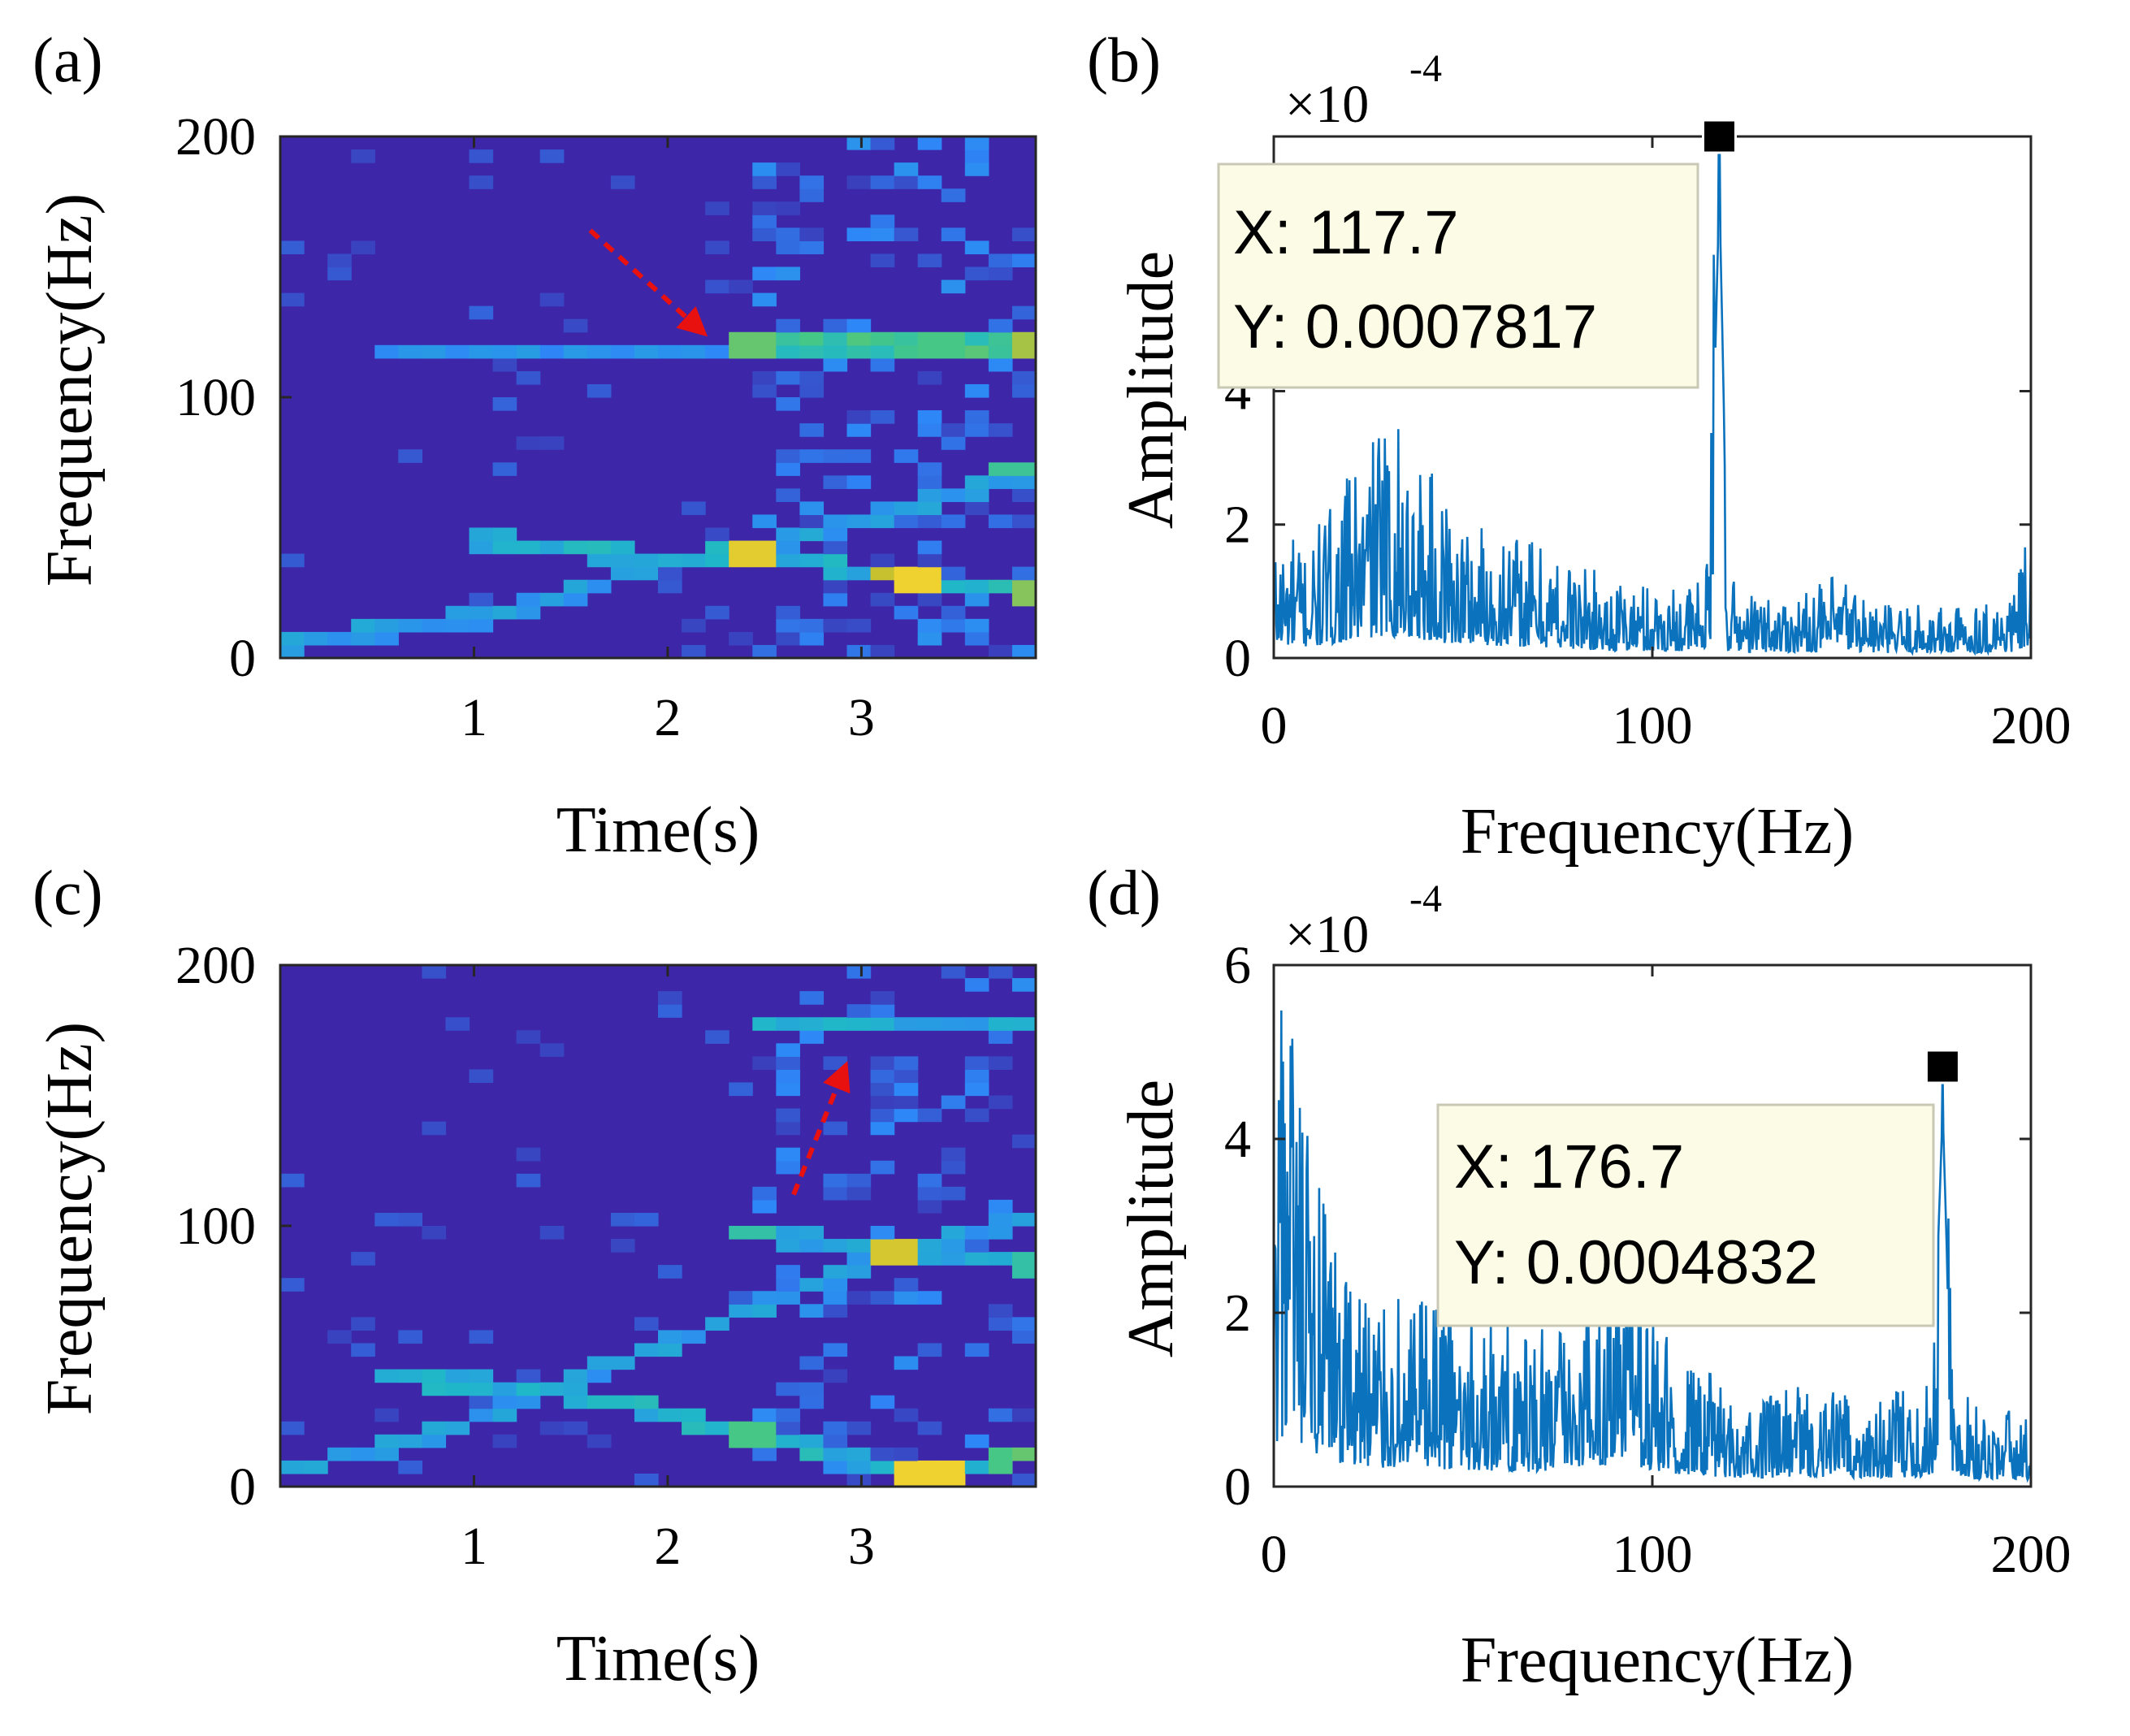 This screenshot has width=2130, height=1736. I want to click on spectrum-line, so click(1652, 1247).